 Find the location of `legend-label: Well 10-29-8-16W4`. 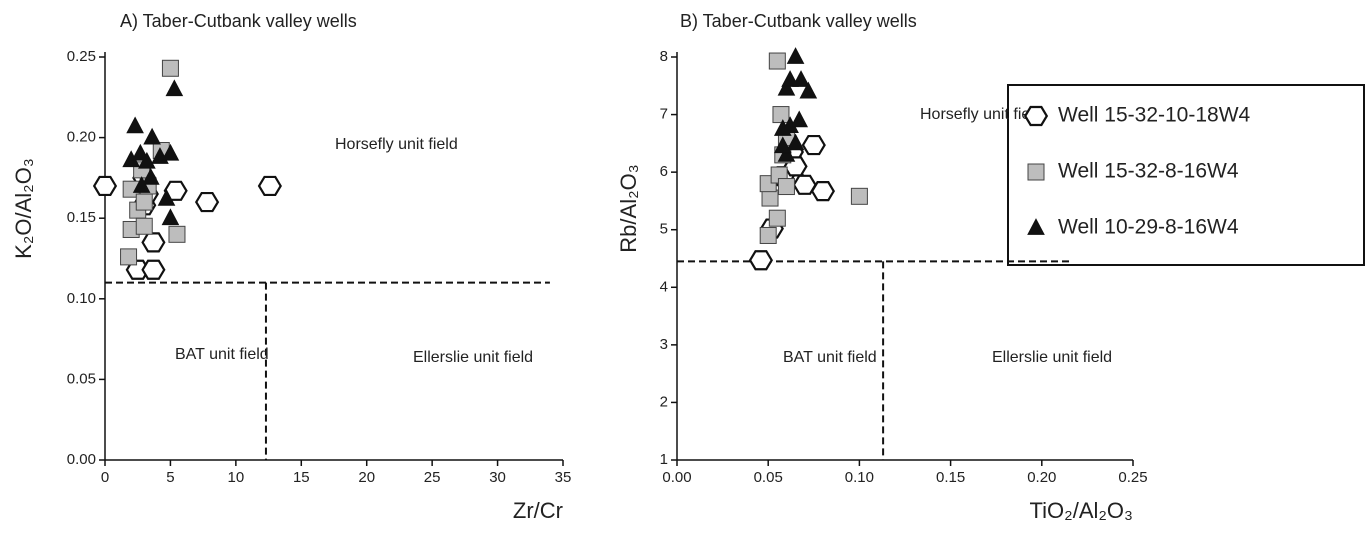

legend-label: Well 10-29-8-16W4 is located at coordinates (1148, 227).